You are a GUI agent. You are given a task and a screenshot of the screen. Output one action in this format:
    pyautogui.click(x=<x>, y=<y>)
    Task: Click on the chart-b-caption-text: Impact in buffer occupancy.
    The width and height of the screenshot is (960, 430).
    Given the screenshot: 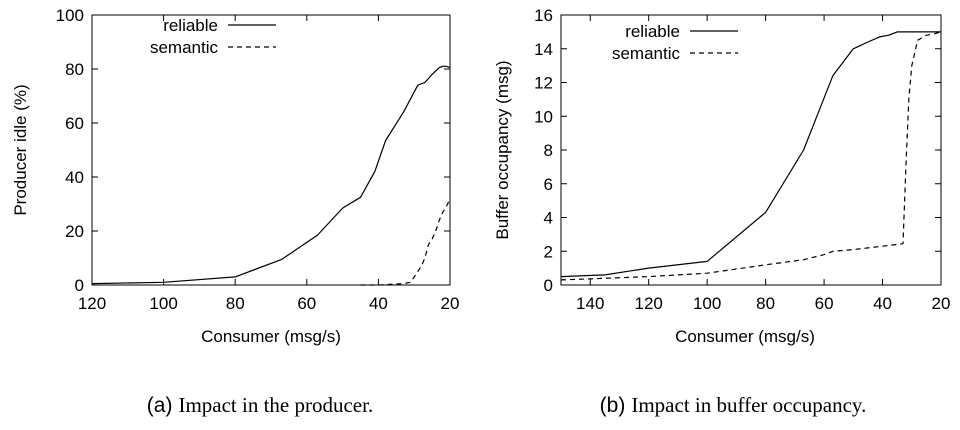 What is the action you would take?
    pyautogui.click(x=748, y=405)
    